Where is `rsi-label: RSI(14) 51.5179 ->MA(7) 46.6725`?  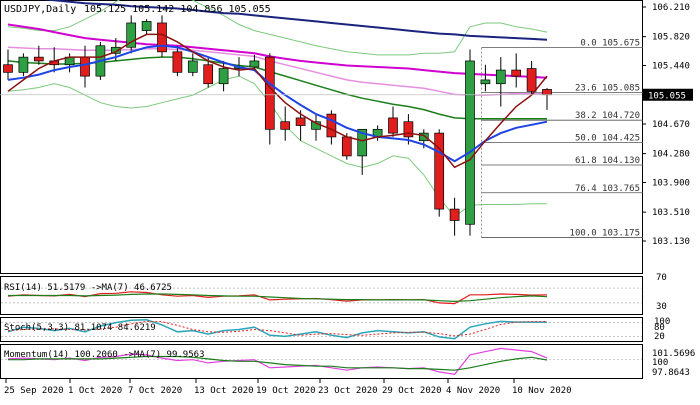
rsi-label: RSI(14) 51.5179 ->MA(7) 46.6725 is located at coordinates (88, 288).